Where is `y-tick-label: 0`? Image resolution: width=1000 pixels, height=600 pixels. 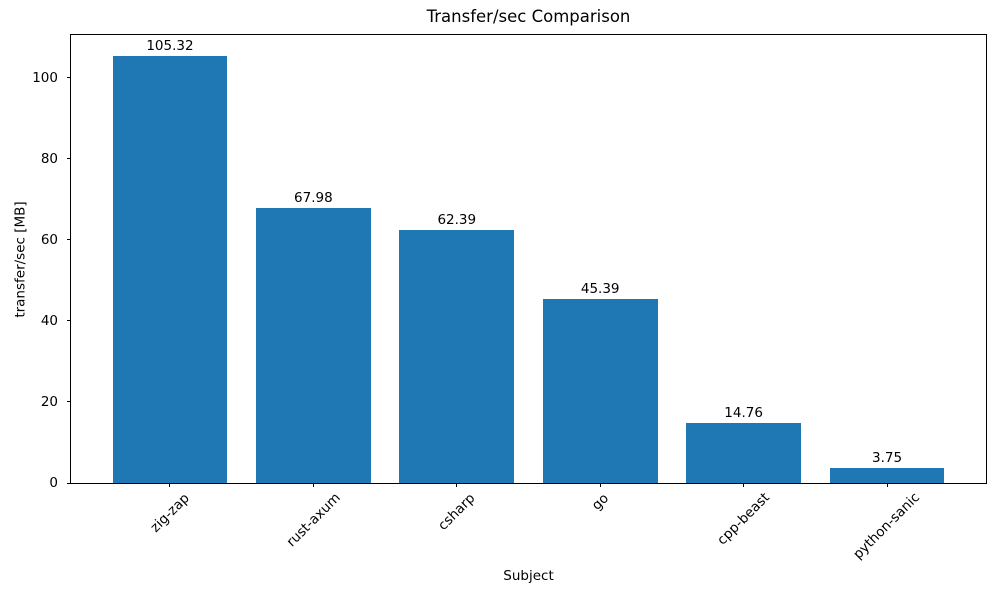
y-tick-label: 0 is located at coordinates (53, 483).